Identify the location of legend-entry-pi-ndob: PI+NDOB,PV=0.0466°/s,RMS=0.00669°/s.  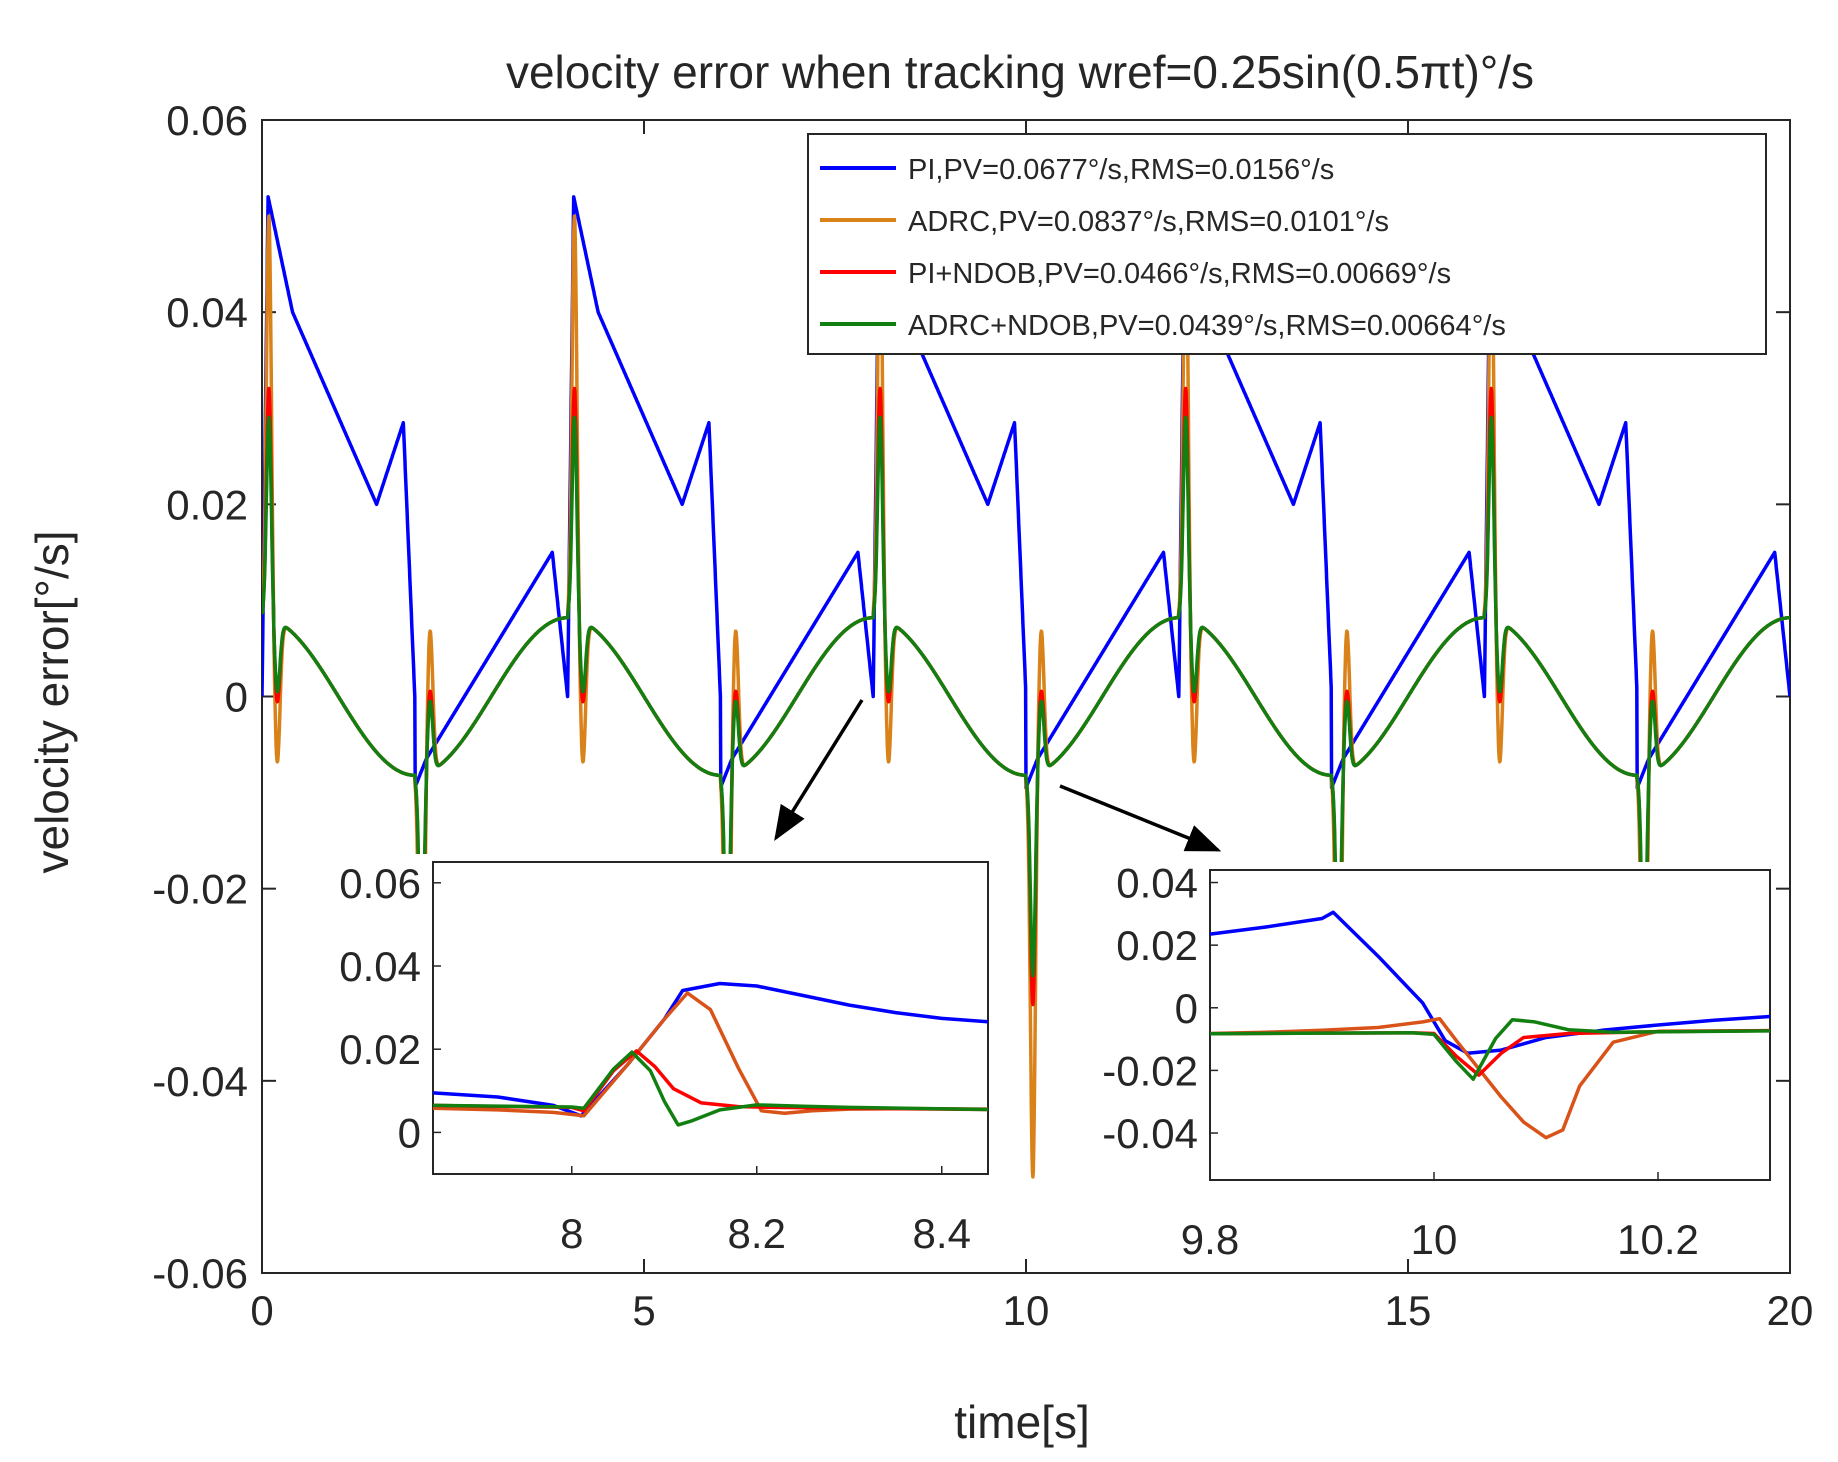
(1179, 274).